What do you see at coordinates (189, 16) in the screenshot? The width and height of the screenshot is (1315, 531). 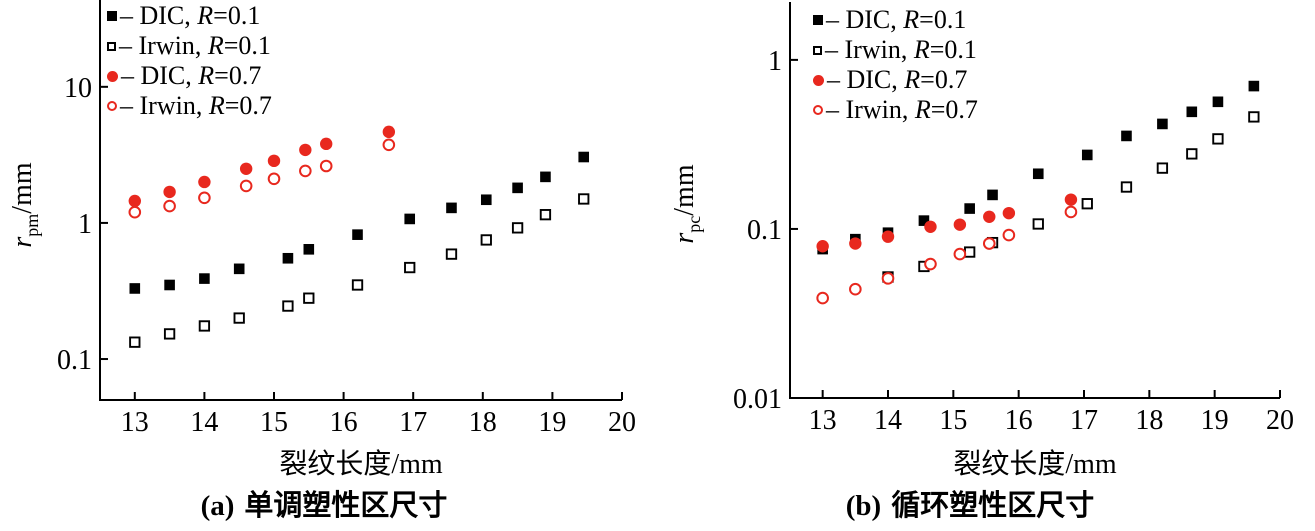 I see `legend-item-0: – DIC, R=0.1` at bounding box center [189, 16].